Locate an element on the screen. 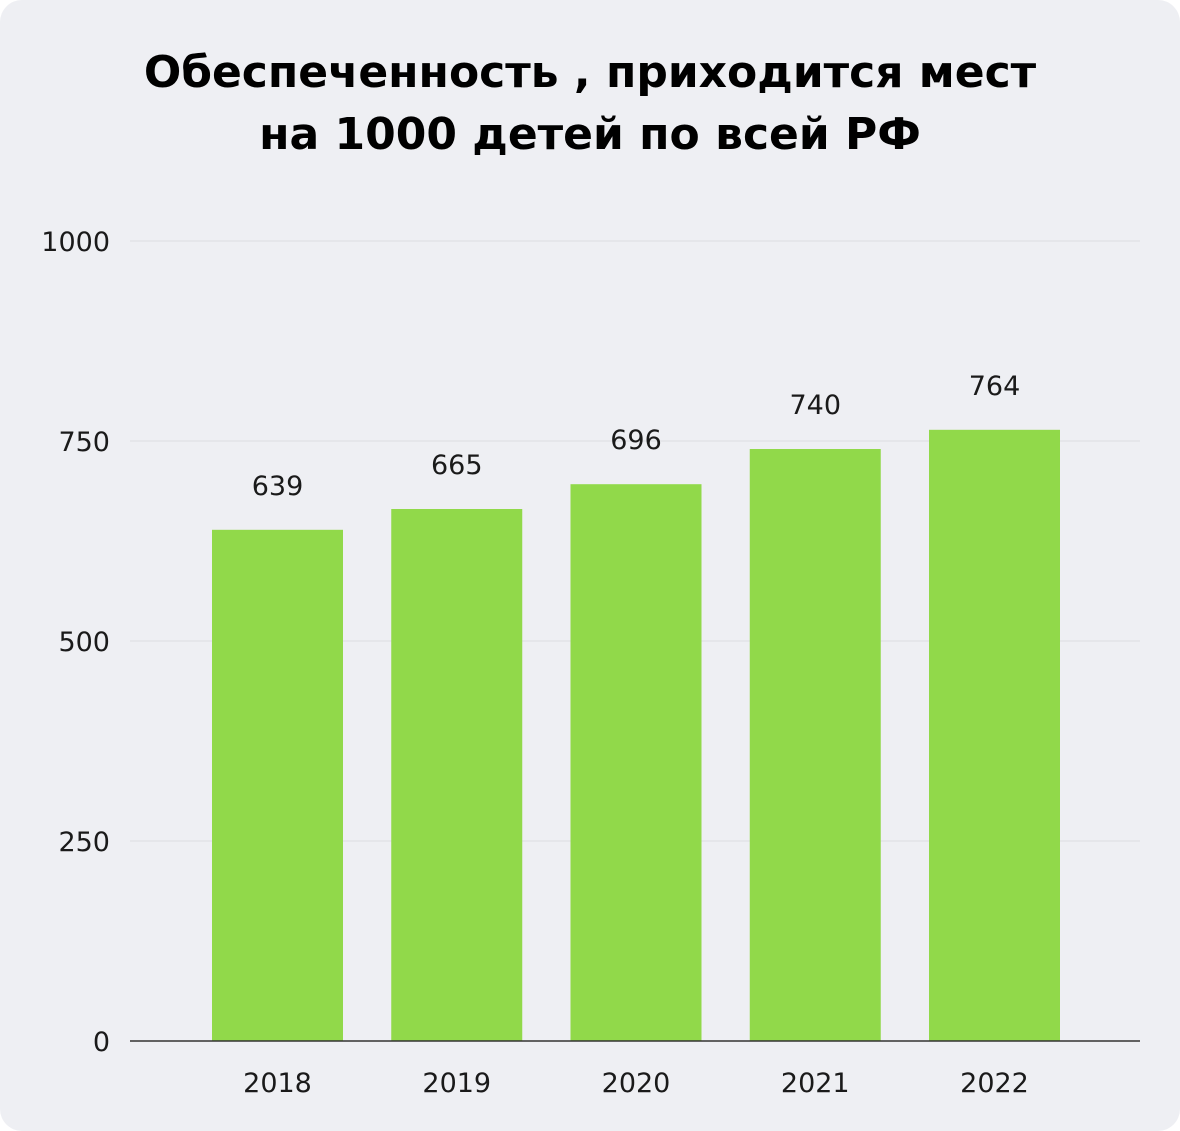 The width and height of the screenshot is (1180, 1131). x-tick-label-2019: 2019 is located at coordinates (456, 1083).